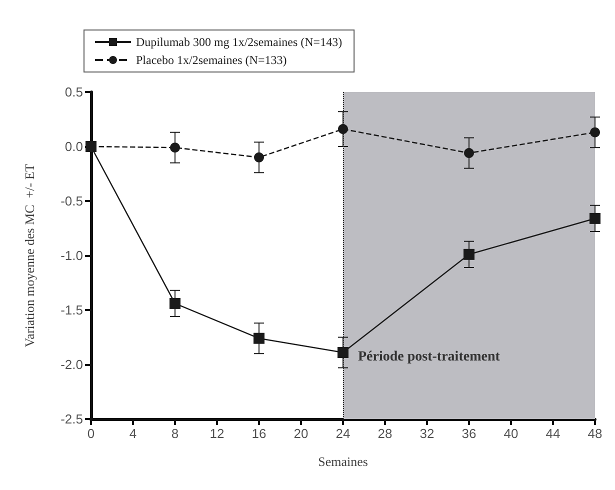 Image resolution: width=615 pixels, height=490 pixels. What do you see at coordinates (73, 146) in the screenshot?
I see `y-tick-label: 0.0` at bounding box center [73, 146].